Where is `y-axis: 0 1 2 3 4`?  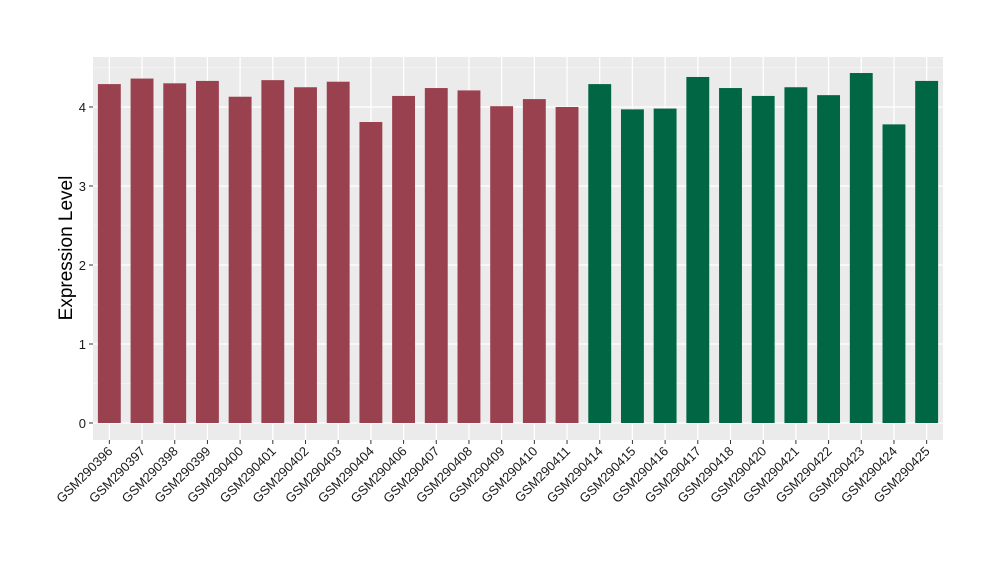
y-axis: 0 1 2 3 4 is located at coordinates (86, 265).